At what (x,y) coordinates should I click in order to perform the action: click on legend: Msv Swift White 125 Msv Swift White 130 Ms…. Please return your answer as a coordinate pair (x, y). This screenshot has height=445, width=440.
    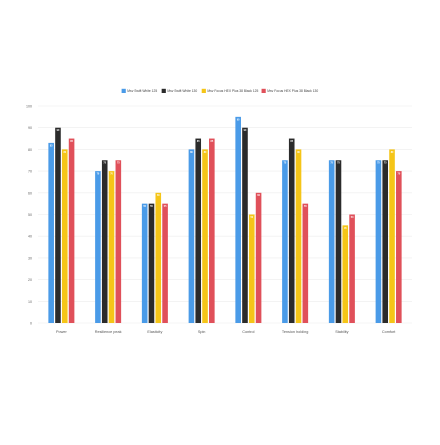
    Looking at the image, I should click on (219, 90).